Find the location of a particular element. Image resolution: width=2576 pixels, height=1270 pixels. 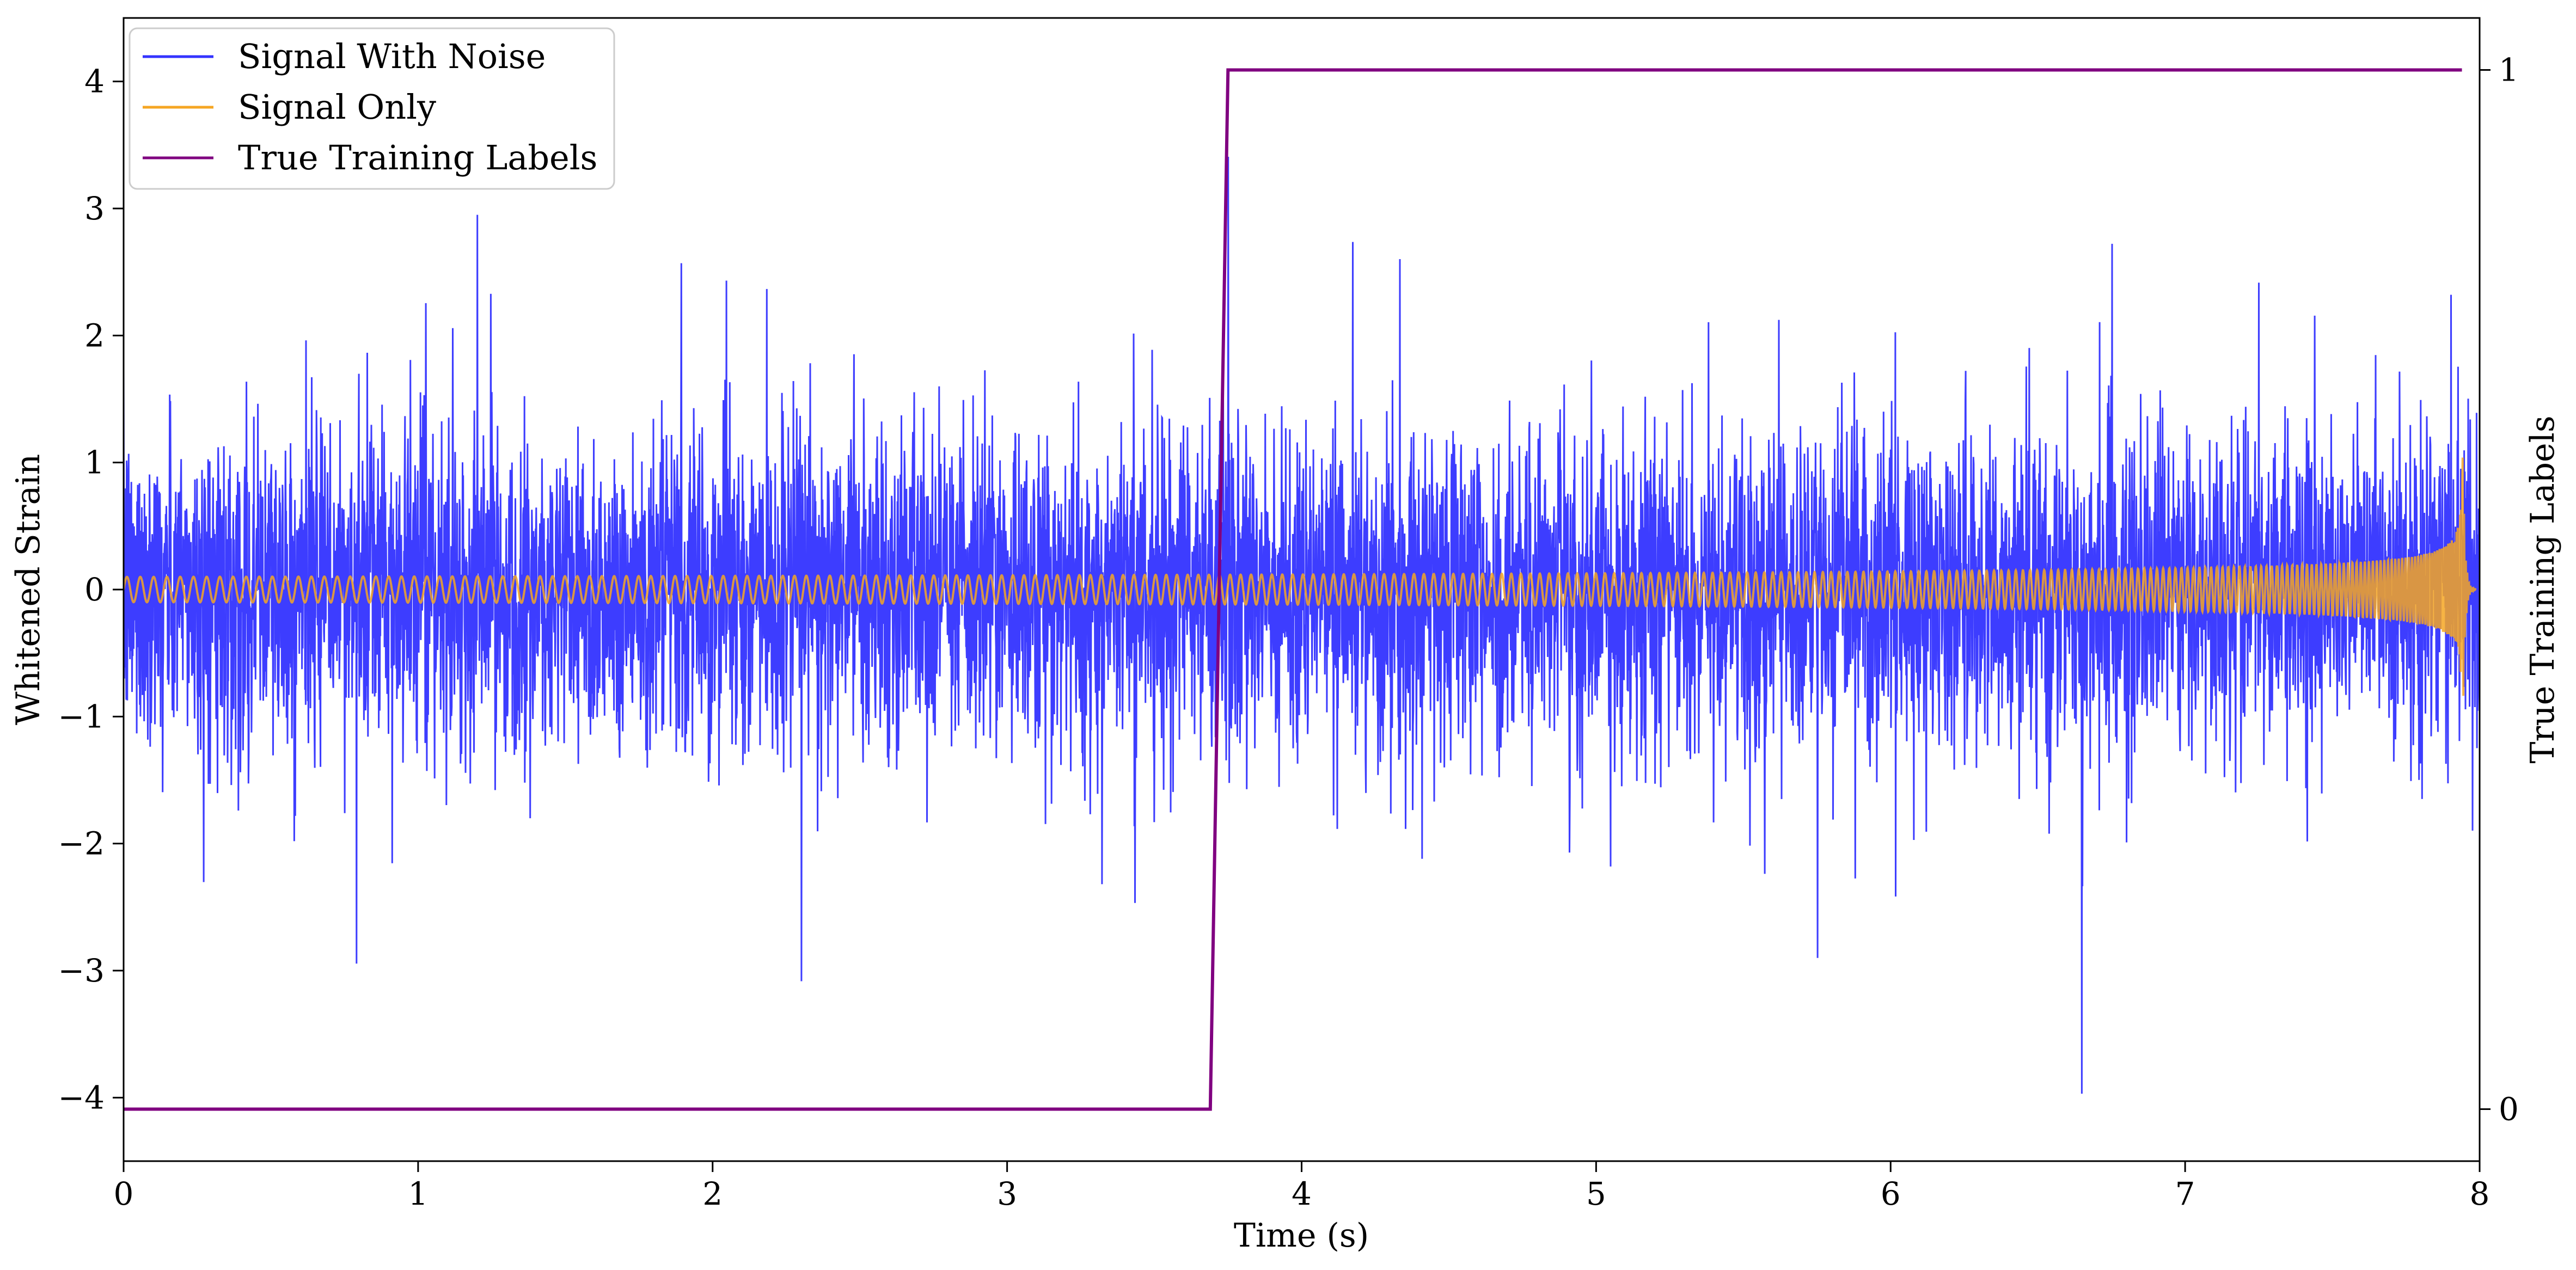

y-tick-label: 4 is located at coordinates (94, 81).